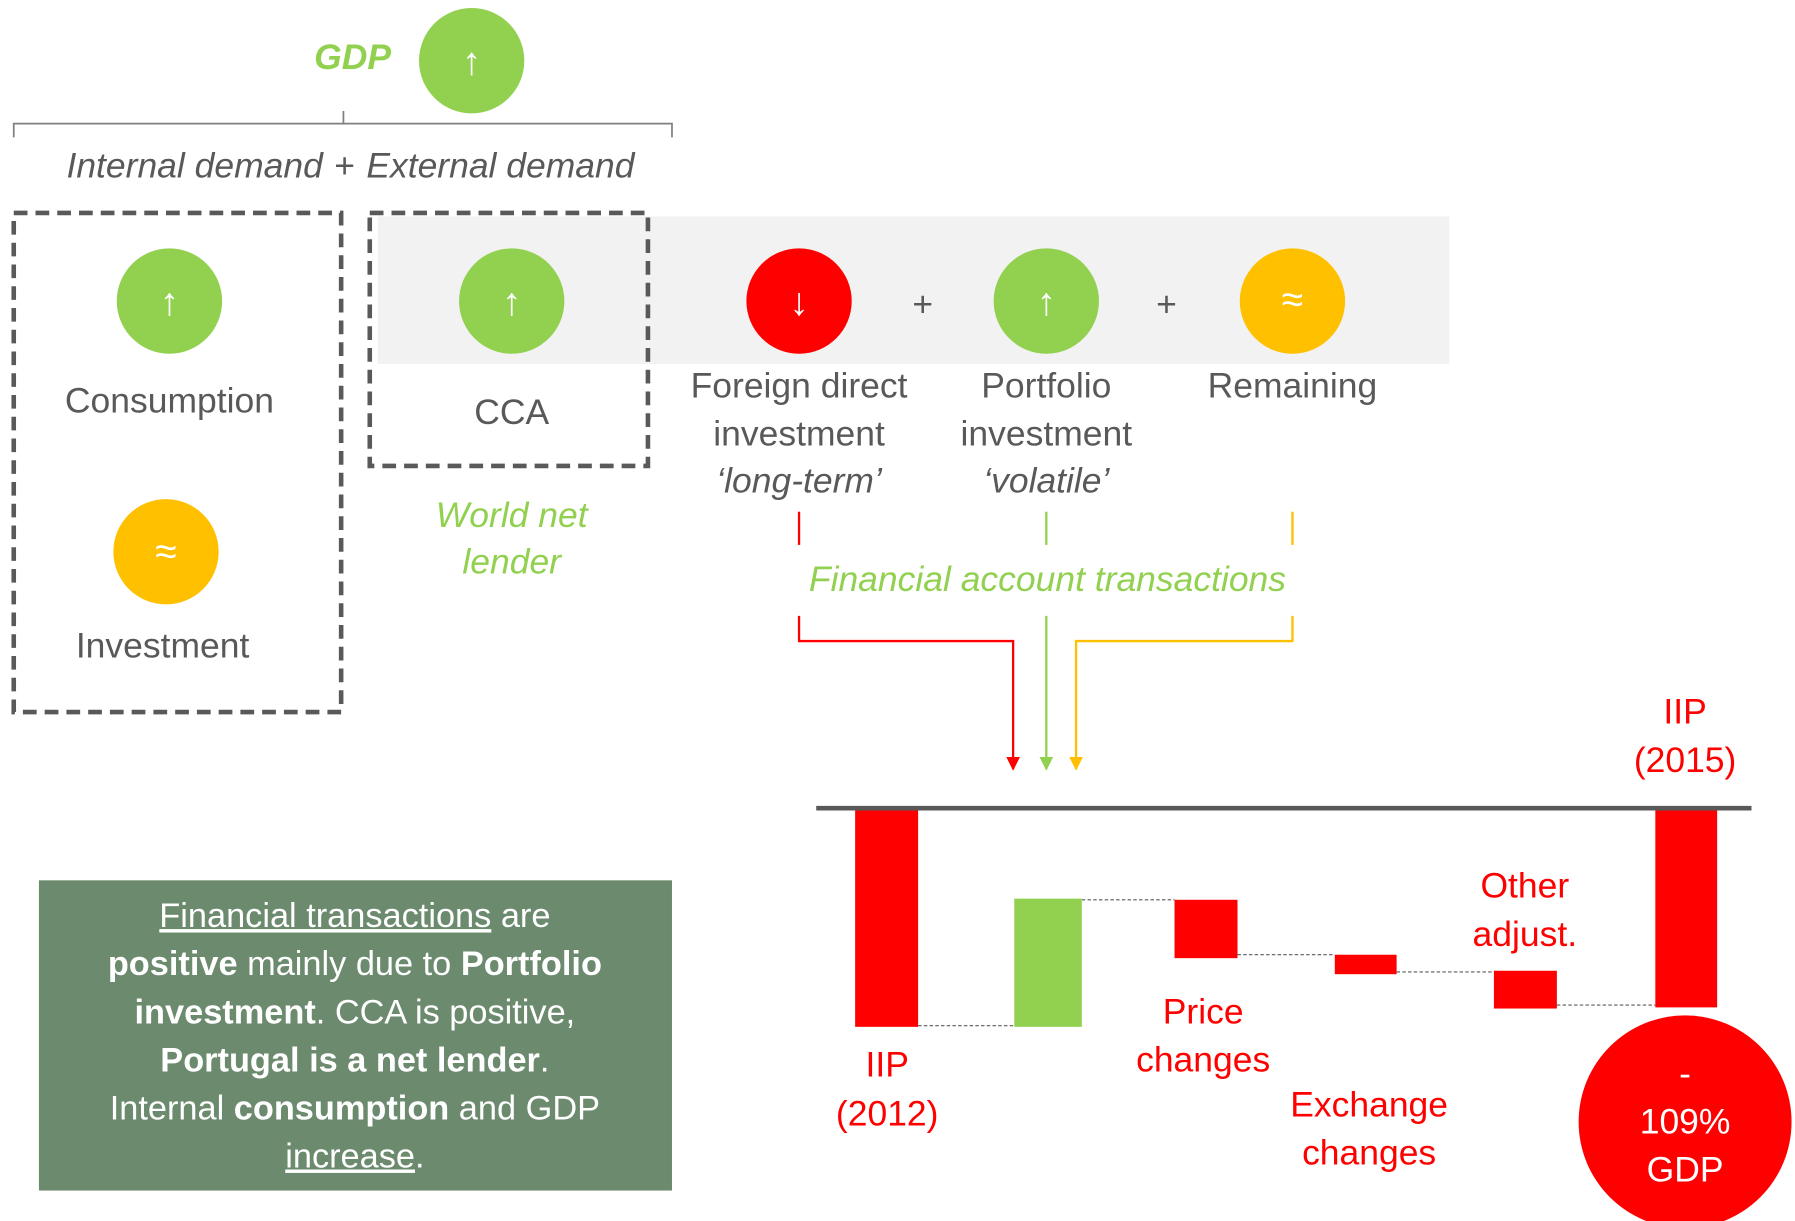  What do you see at coordinates (1685, 1122) in the screenshot?
I see `result-text: 109%` at bounding box center [1685, 1122].